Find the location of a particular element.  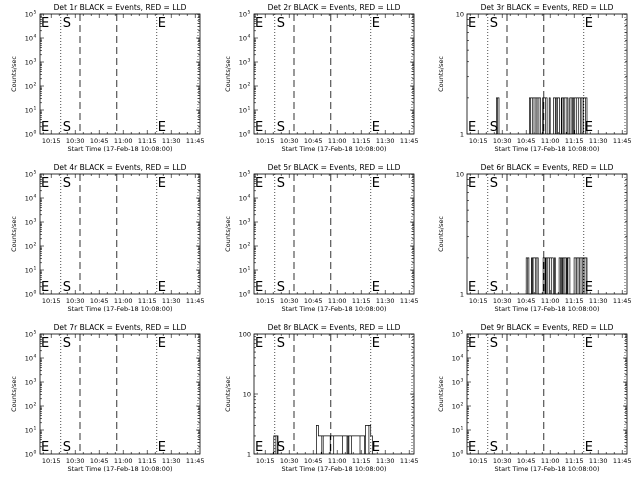

chart-title: Det 2r BLACK = Events, RED = LLD is located at coordinates (334, 7).